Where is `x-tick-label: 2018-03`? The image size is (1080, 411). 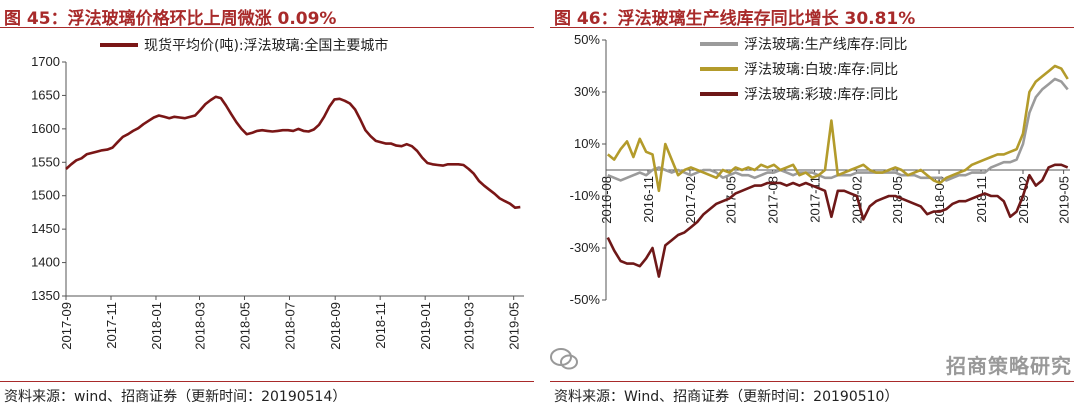 x-tick-label: 2018-03 is located at coordinates (199, 326).